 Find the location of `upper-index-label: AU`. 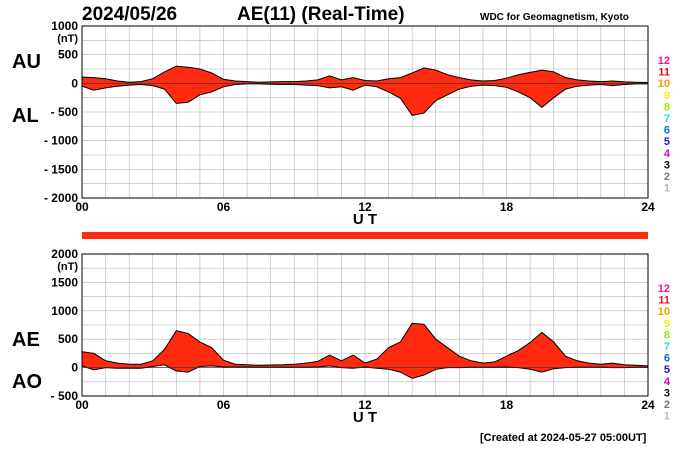

upper-index-label: AU is located at coordinates (26, 62).